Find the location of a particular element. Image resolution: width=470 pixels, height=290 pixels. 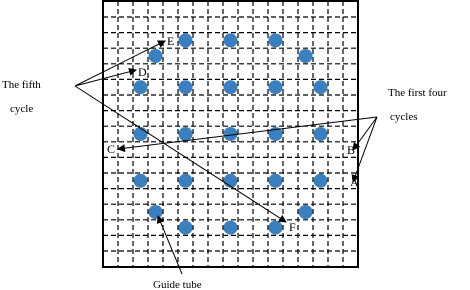

first-four-label: cycles is located at coordinates (403, 117).